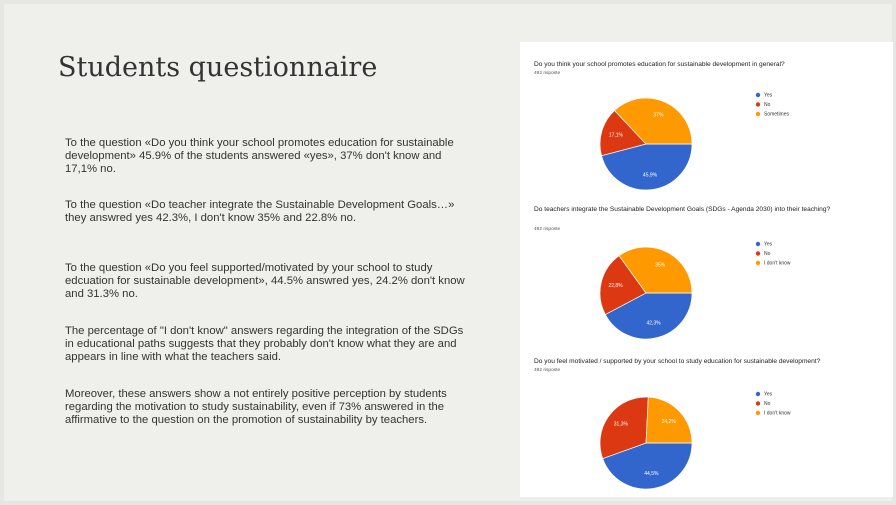 This screenshot has height=505, width=896. What do you see at coordinates (651, 474) in the screenshot?
I see `slice-label: 44,5%` at bounding box center [651, 474].